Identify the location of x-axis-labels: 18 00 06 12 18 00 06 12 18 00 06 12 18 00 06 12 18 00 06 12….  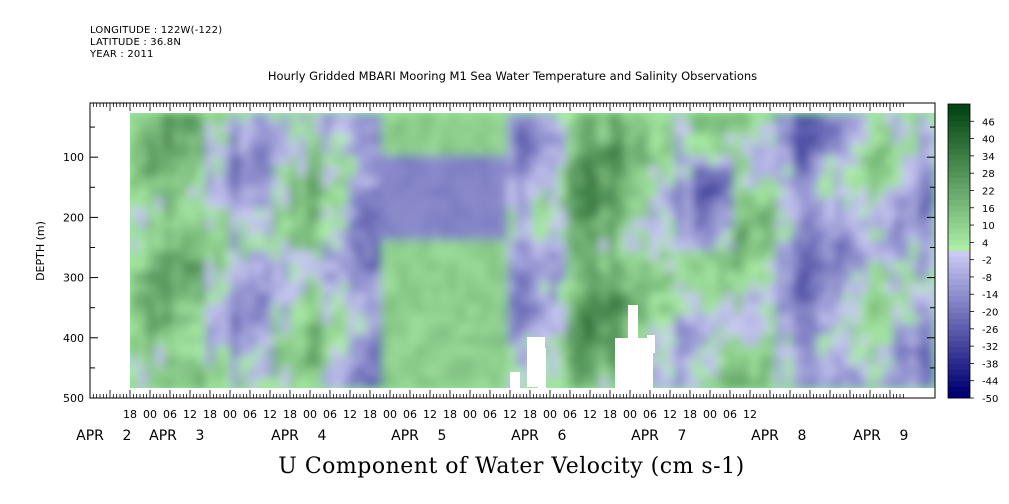
(492, 426).